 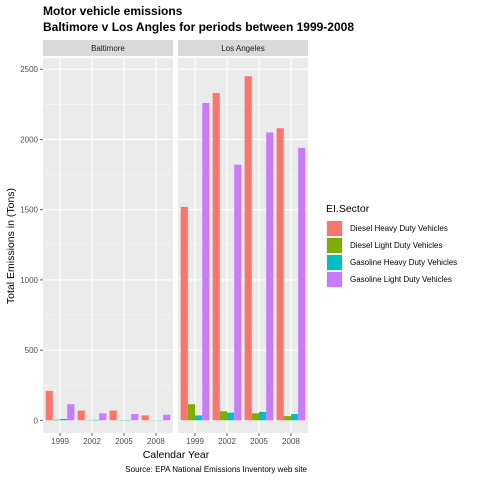 I want to click on y-tick-label: 1500, so click(x=29, y=210).